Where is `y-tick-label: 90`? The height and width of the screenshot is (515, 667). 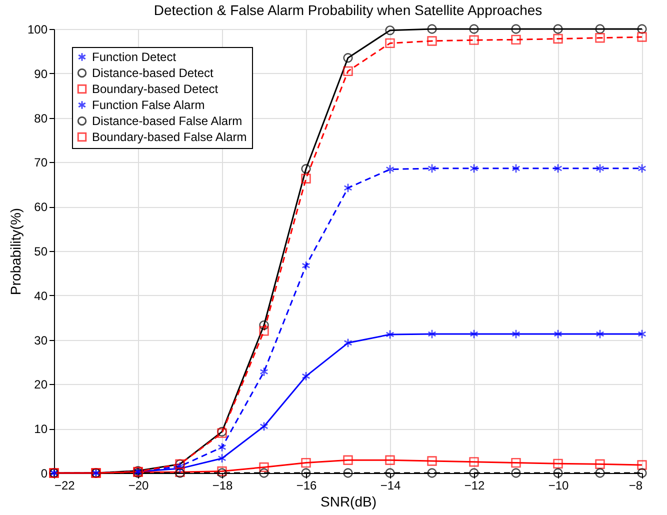
y-tick-label: 90 is located at coordinates (41, 73).